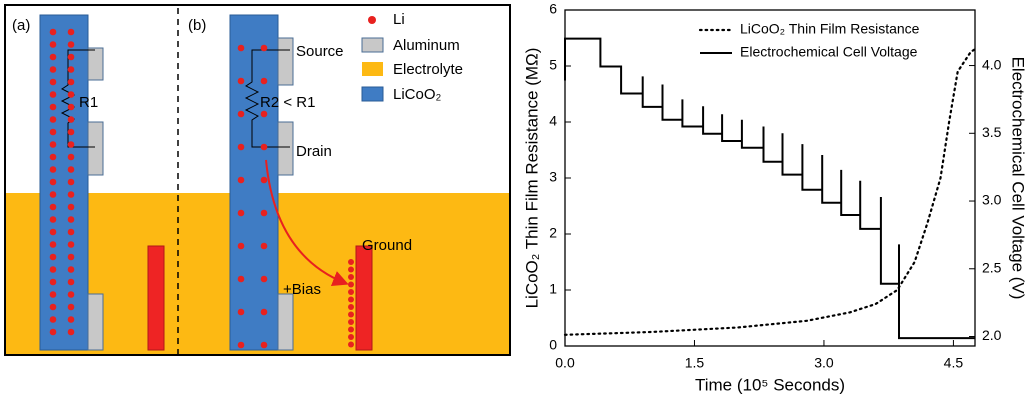 The width and height of the screenshot is (1032, 408). Describe the element at coordinates (88, 102) in the screenshot. I see `resistor-label: R1` at that location.